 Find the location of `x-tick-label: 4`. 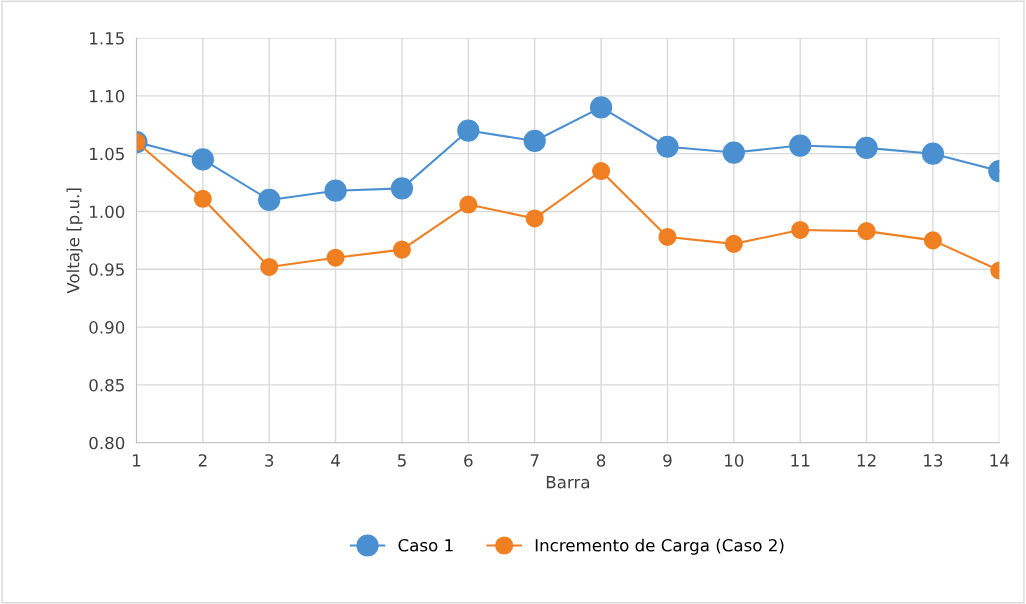

x-tick-label: 4 is located at coordinates (335, 460).